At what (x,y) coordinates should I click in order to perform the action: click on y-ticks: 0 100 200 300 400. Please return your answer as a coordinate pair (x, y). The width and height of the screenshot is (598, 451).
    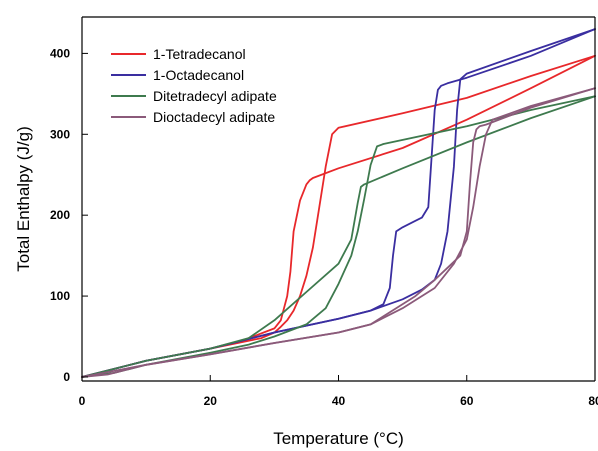
    Looking at the image, I should click on (69, 215).